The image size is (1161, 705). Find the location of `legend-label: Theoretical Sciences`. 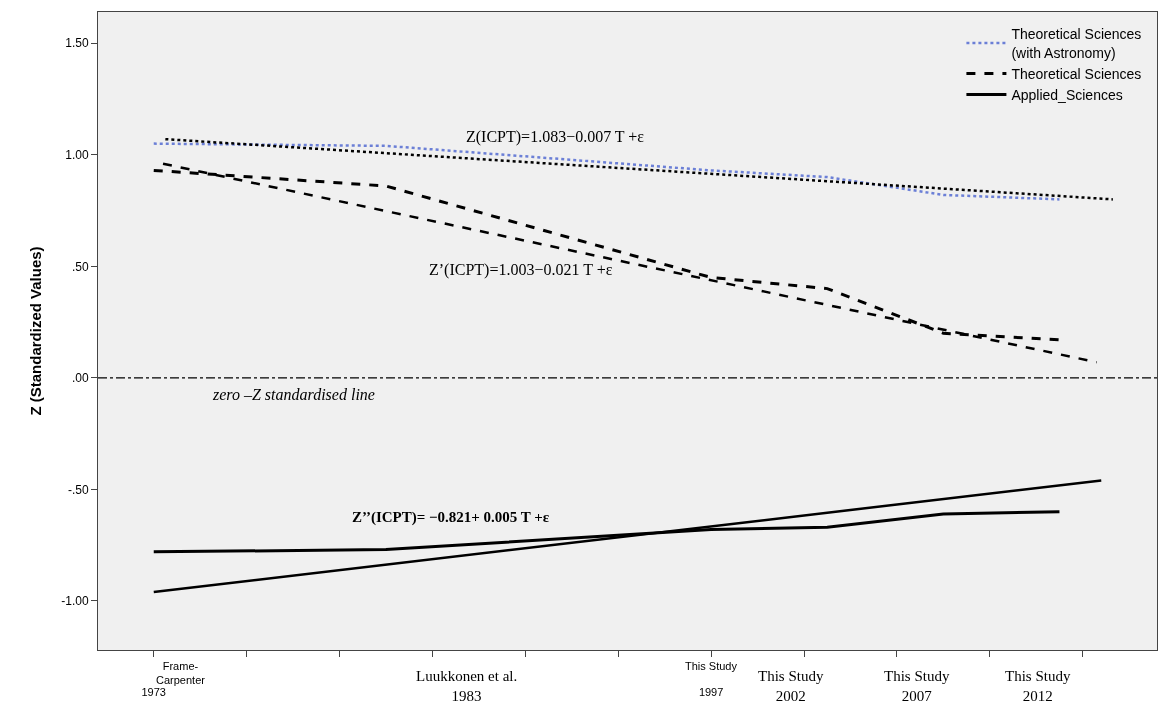

legend-label: Theoretical Sciences is located at coordinates (1076, 73).